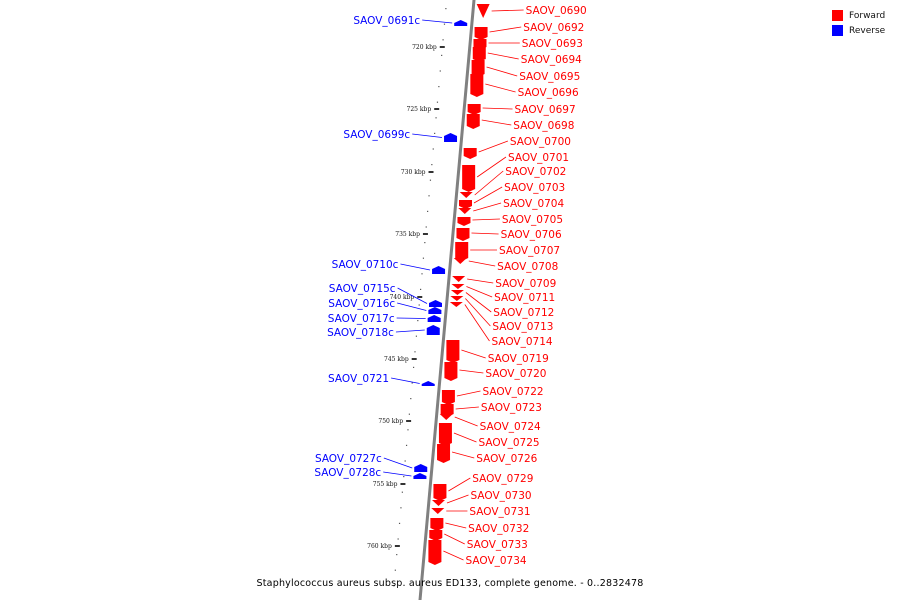  I want to click on reverse-gene-label: SAOV_0727c, so click(348, 459).